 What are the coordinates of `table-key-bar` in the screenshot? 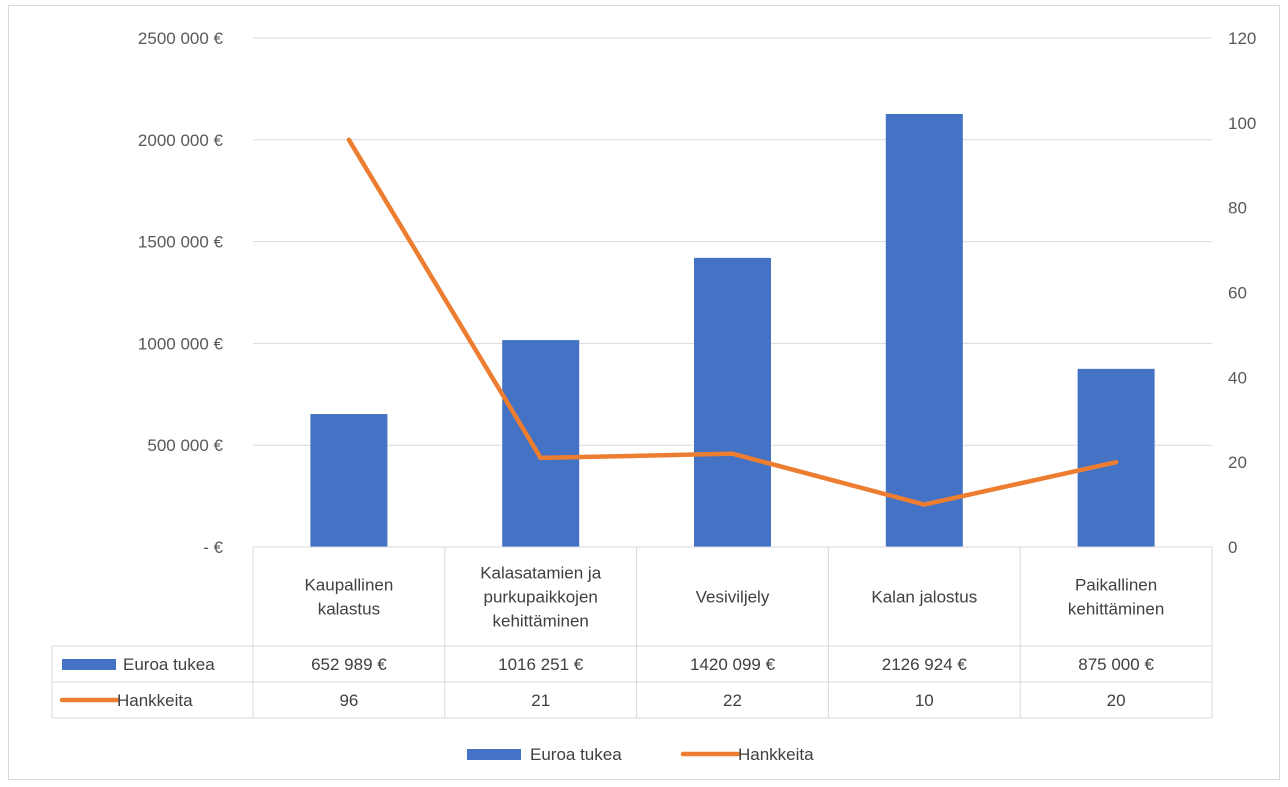 It's located at (89, 664).